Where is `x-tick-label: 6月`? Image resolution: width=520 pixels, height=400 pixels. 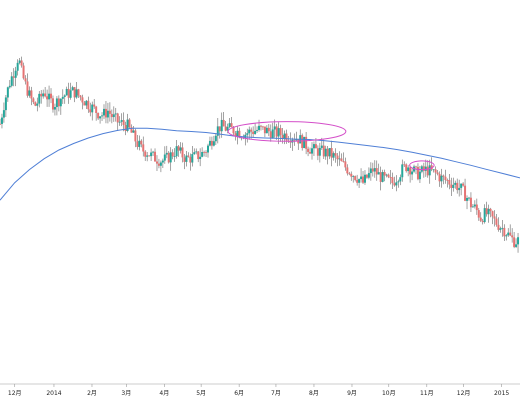 x-tick-label: 6月 is located at coordinates (239, 393).